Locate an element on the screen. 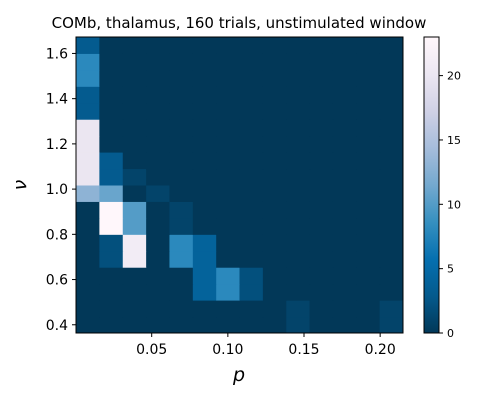  colorbar-tick-label: 0 is located at coordinates (450, 333).